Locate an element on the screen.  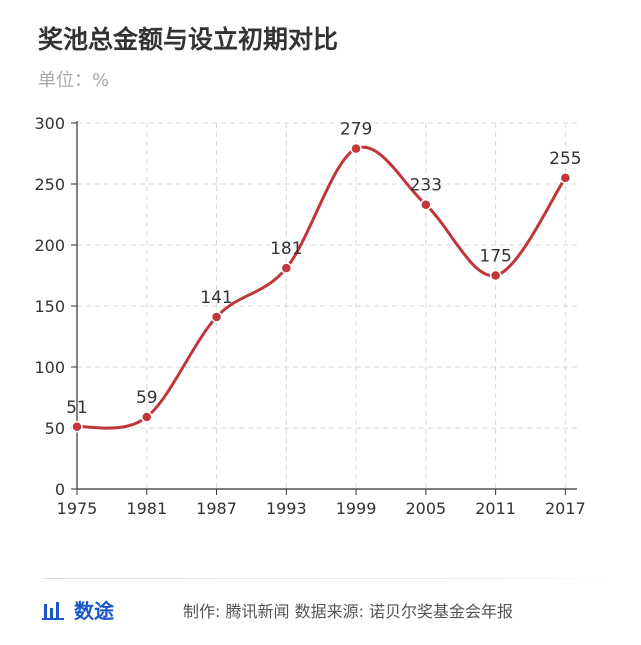
y-tick-label: 100 is located at coordinates (49, 367).